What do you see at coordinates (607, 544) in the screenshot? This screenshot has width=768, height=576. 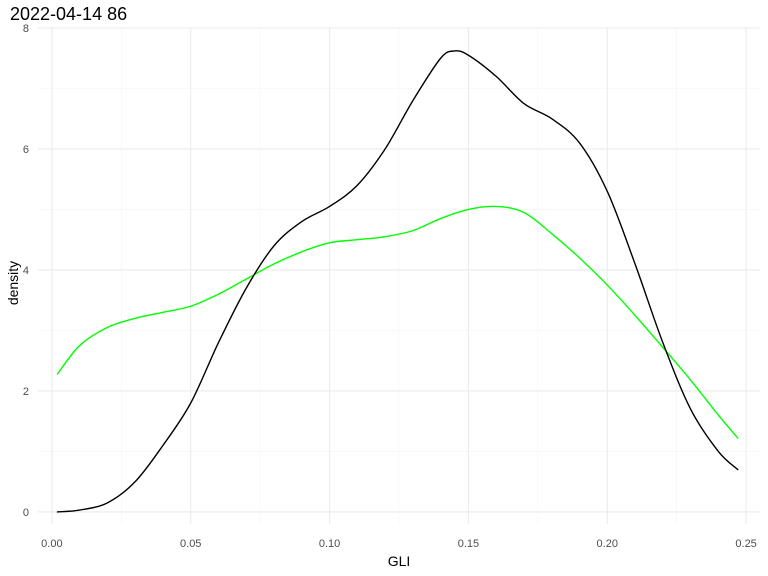 I see `x-tick-label: 0.20` at bounding box center [607, 544].